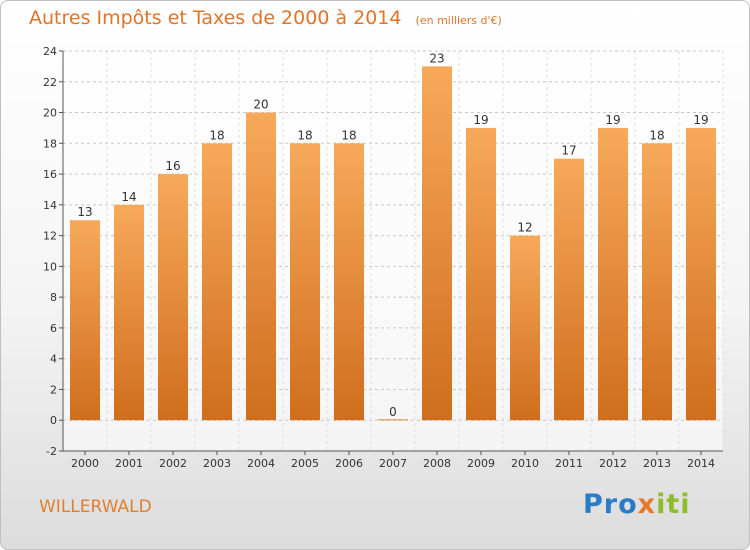  I want to click on x-tick-label: 2000, so click(85, 463).